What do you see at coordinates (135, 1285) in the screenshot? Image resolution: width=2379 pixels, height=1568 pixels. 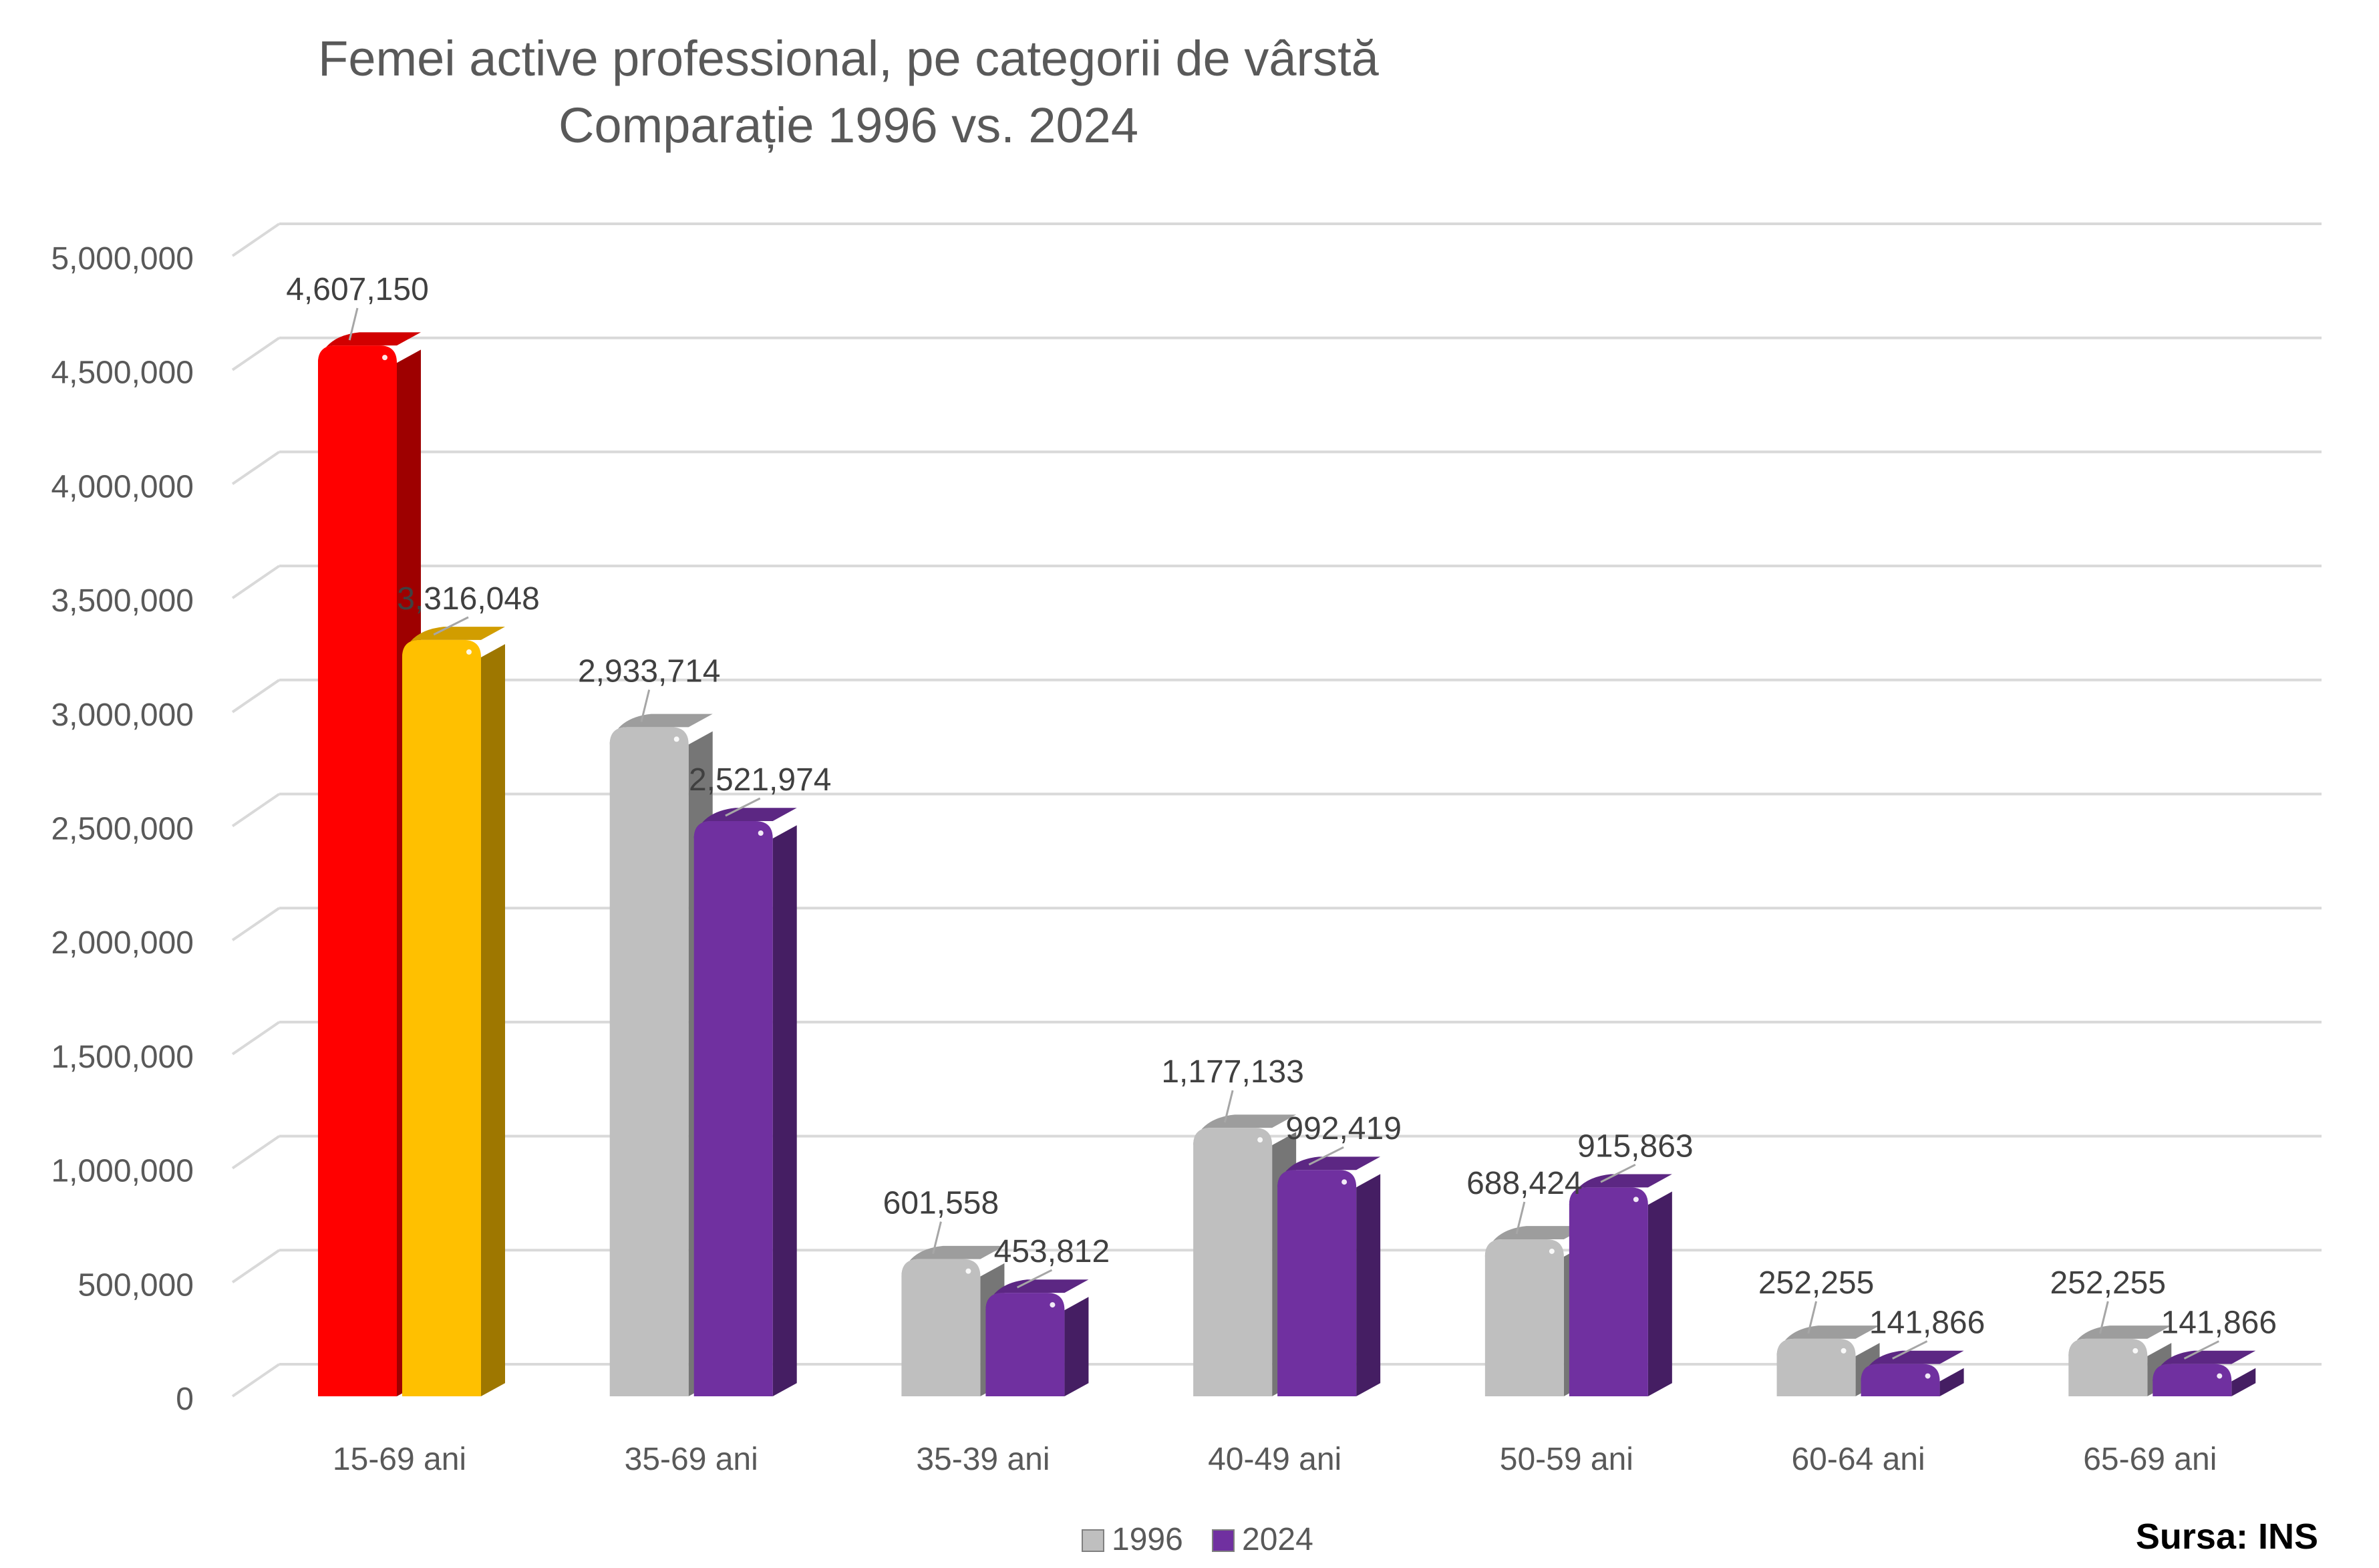 I see `y-tick-label: 500,000` at bounding box center [135, 1285].